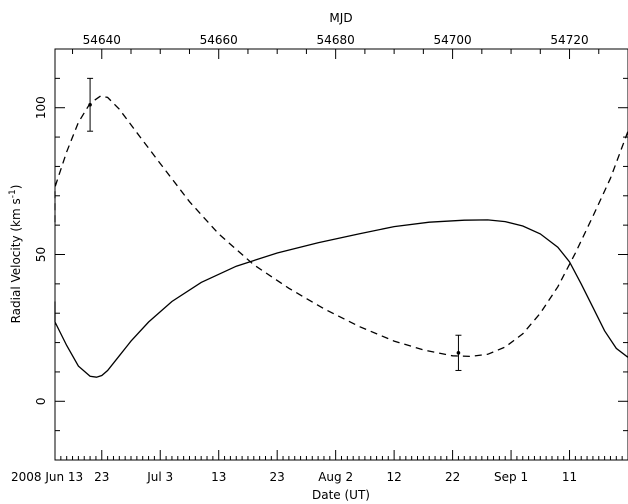 The height and width of the screenshot is (504, 628). Describe the element at coordinates (569, 40) in the screenshot. I see `top-tick-label: 54720` at that location.